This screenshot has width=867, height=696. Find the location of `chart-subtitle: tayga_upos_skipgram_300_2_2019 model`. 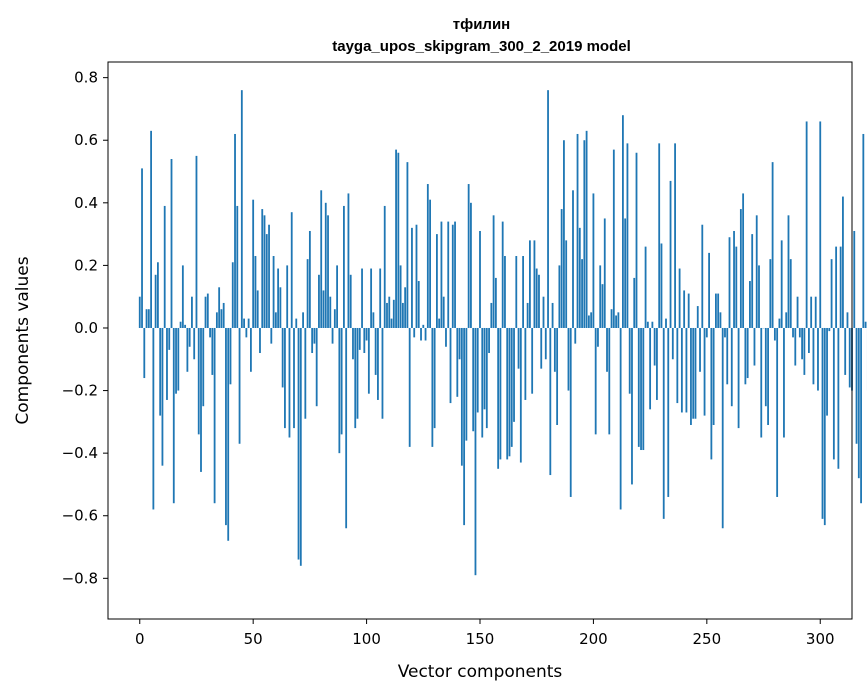

chart-subtitle: tayga_upos_skipgram_300_2_2019 model is located at coordinates (481, 46).